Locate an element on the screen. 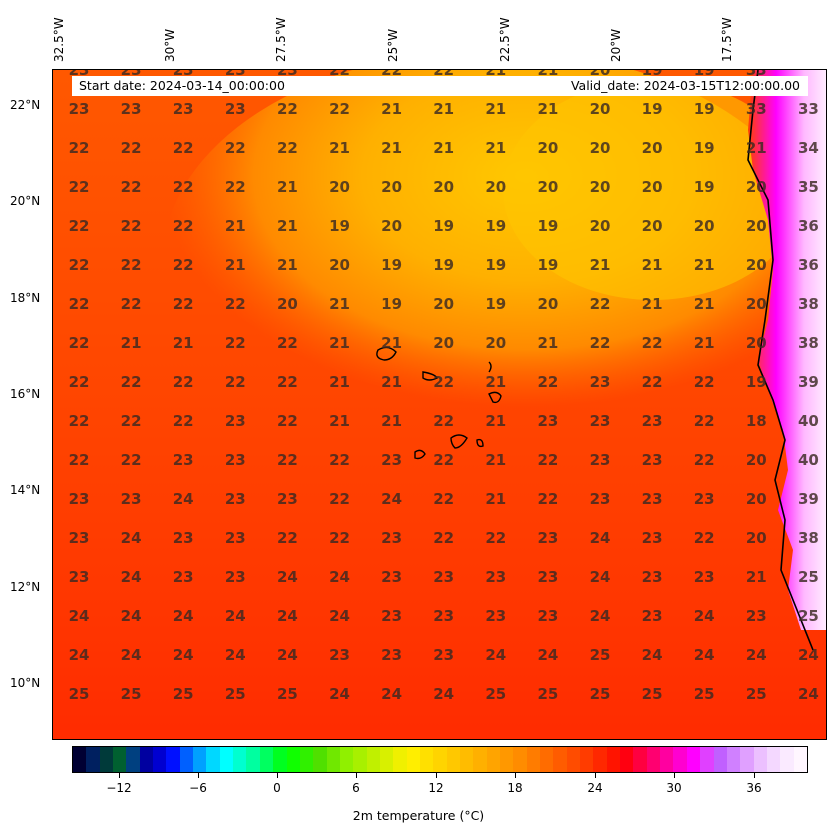 The height and width of the screenshot is (837, 837). lon-label: 27.5°W is located at coordinates (281, 39).